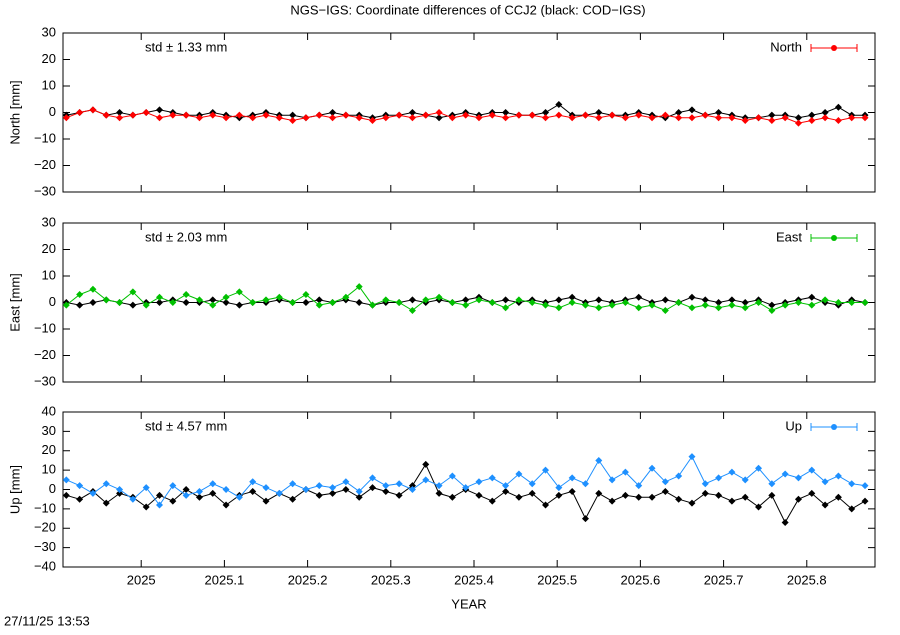 The width and height of the screenshot is (900, 635). I want to click on x-tick-label: 2025.5, so click(557, 579).